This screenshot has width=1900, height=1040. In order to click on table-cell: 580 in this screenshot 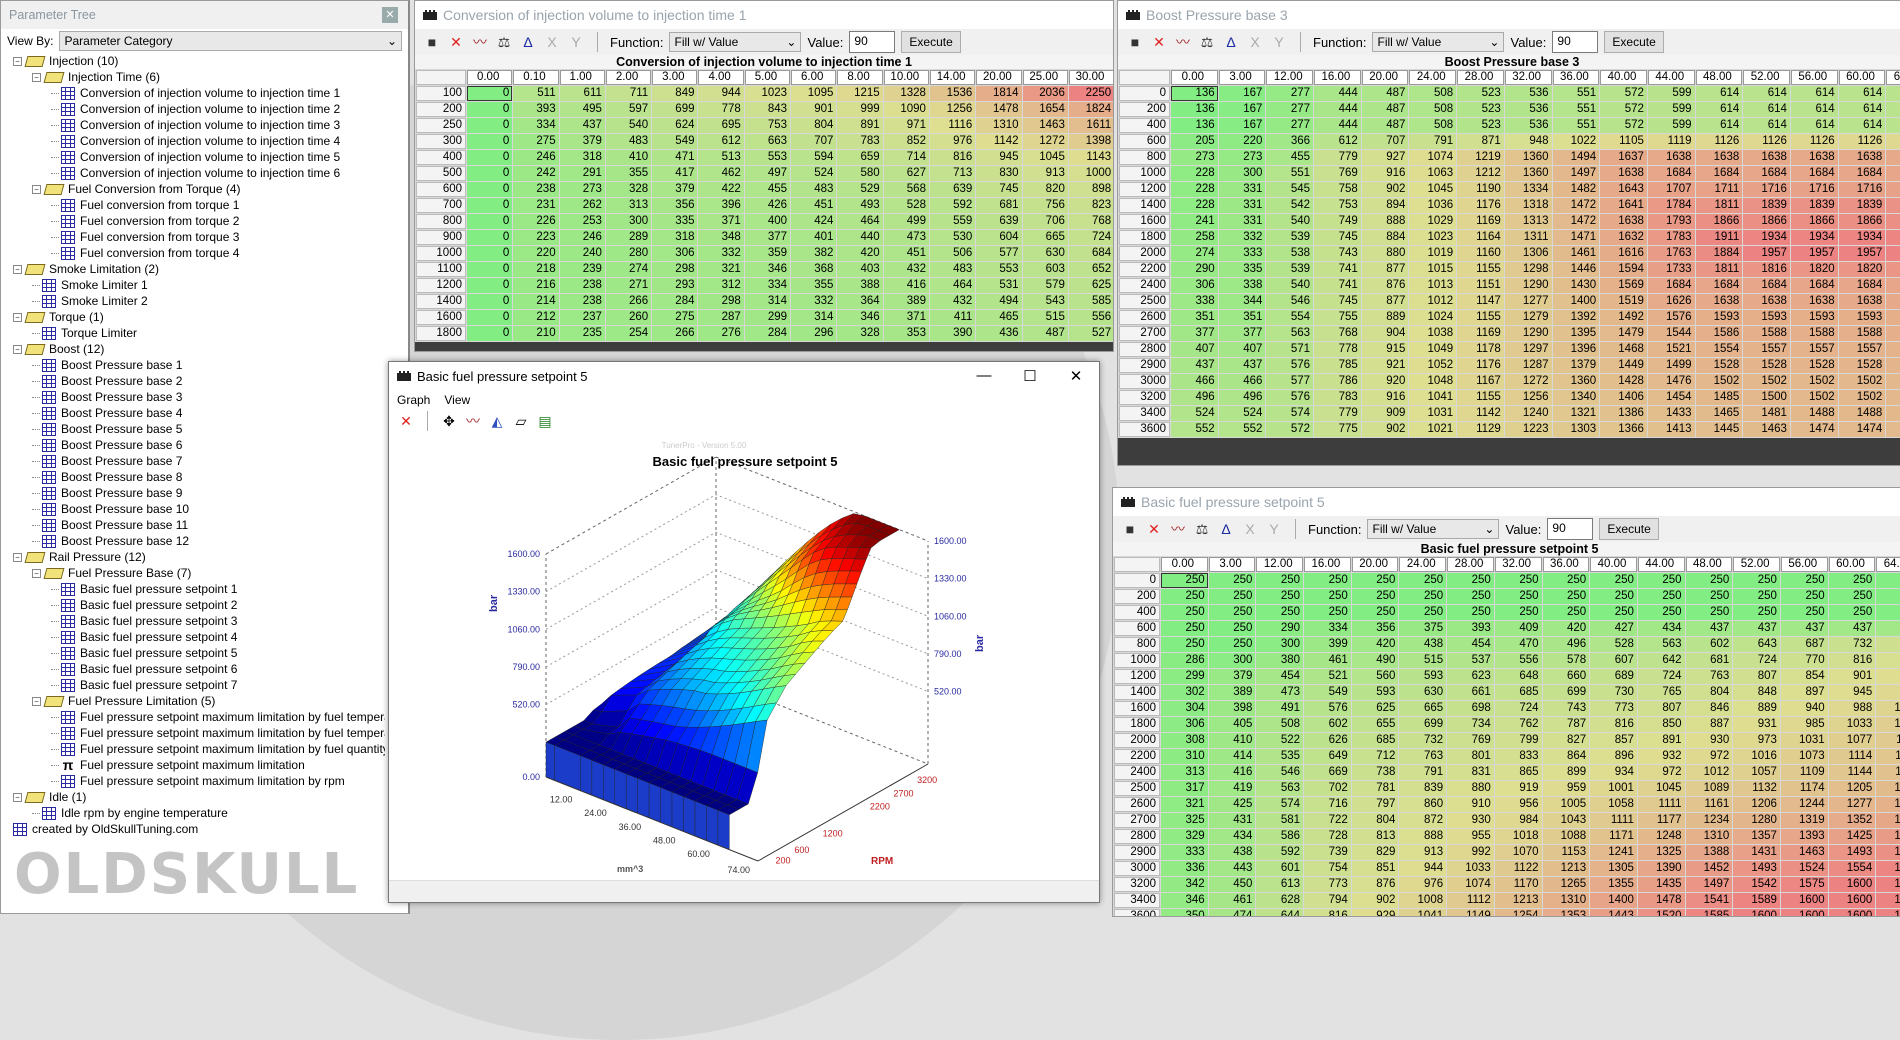, I will do `click(860, 173)`.